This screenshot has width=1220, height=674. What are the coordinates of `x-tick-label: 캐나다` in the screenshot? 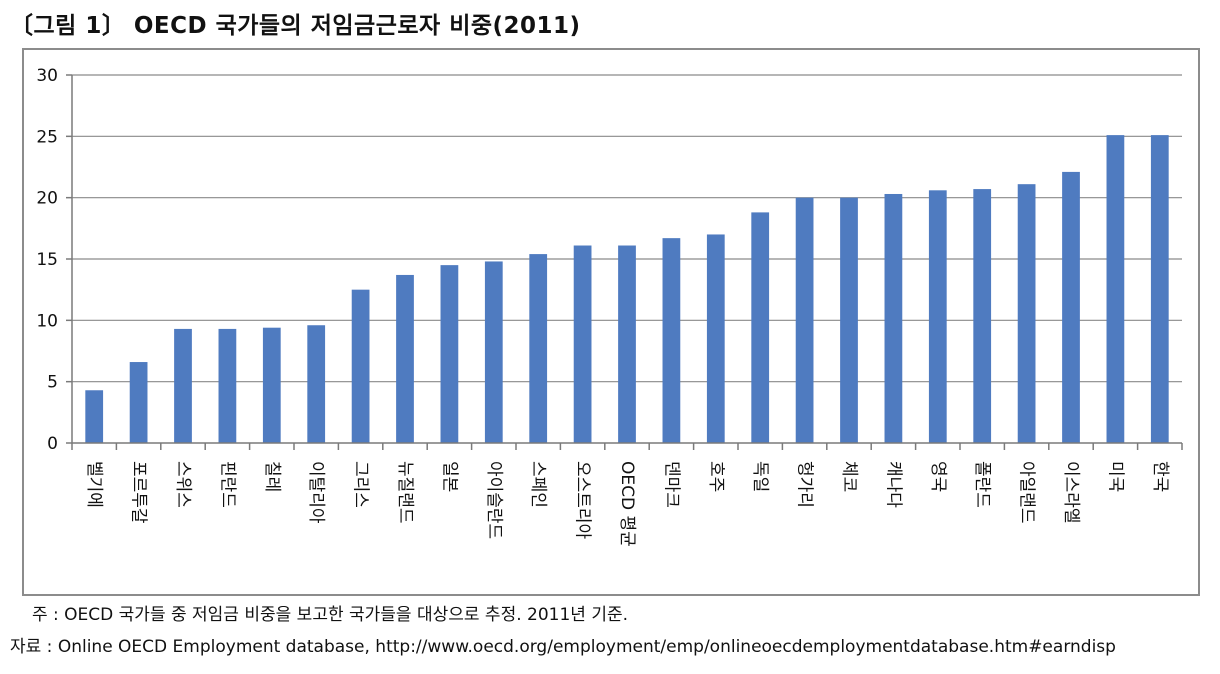 It's located at (893, 484).